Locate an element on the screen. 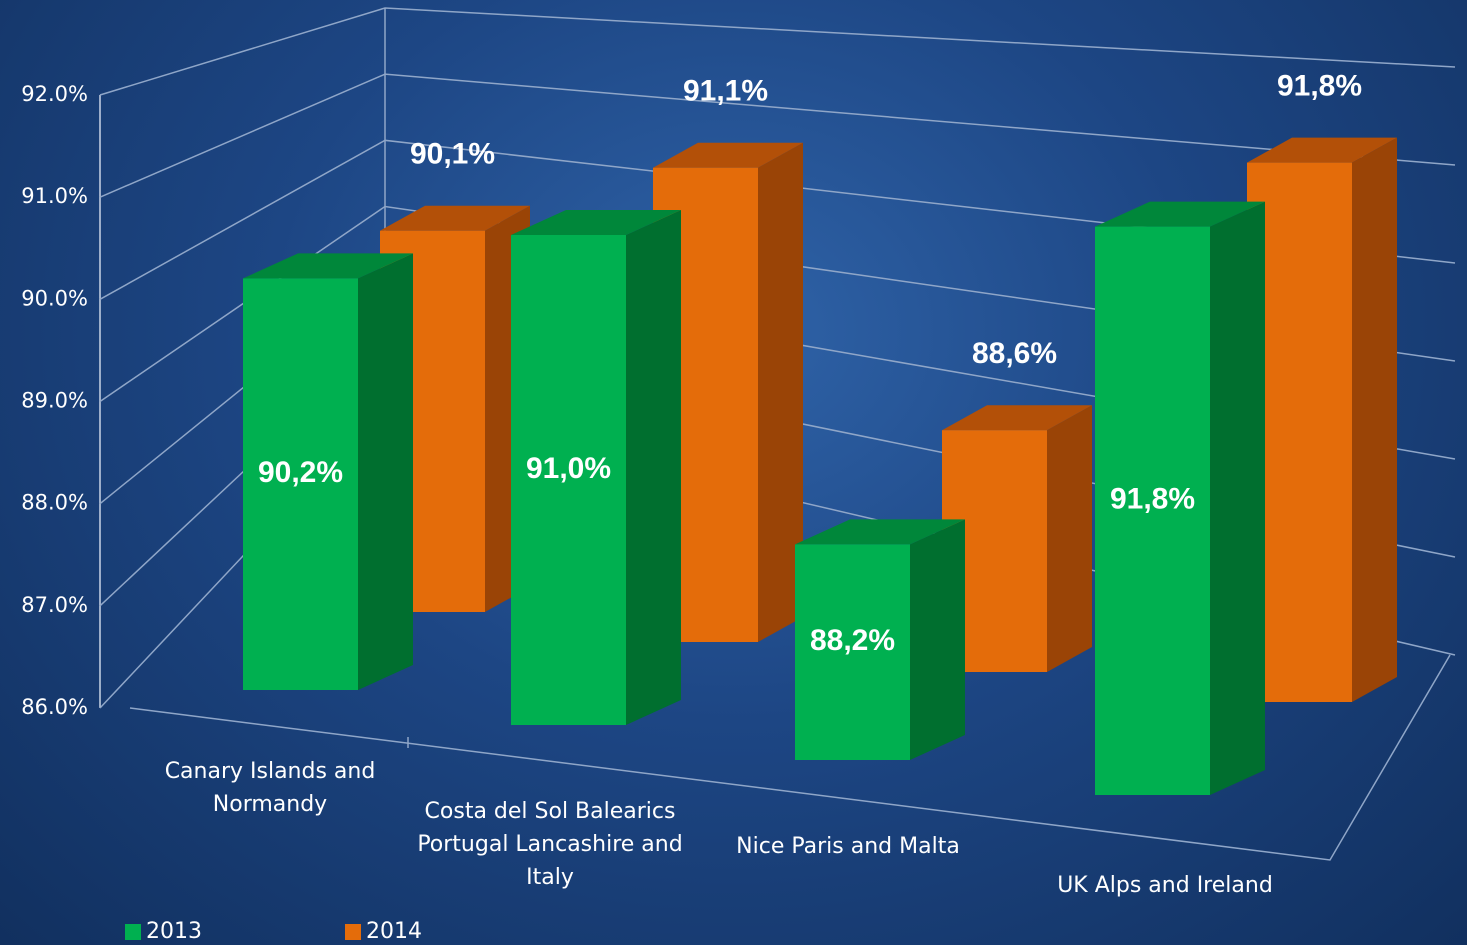 This screenshot has width=1467, height=945. y-tick-label: 89.0% is located at coordinates (54, 401).